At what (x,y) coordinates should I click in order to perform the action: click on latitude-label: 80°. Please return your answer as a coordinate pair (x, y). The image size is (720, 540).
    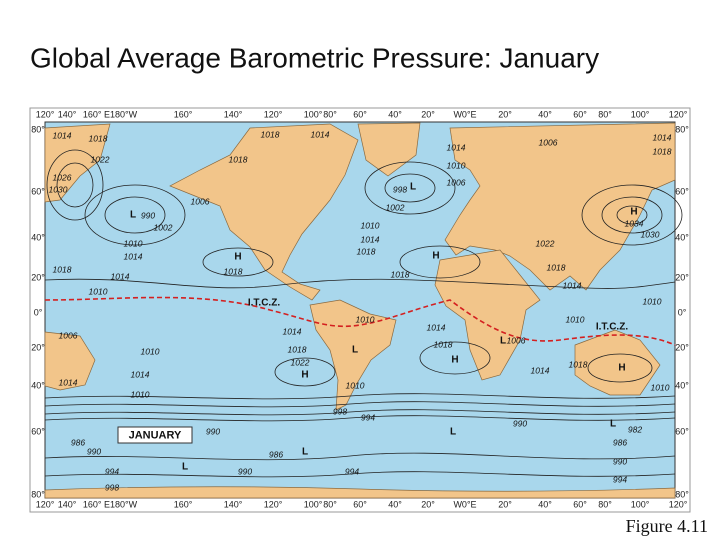
    Looking at the image, I should click on (682, 494).